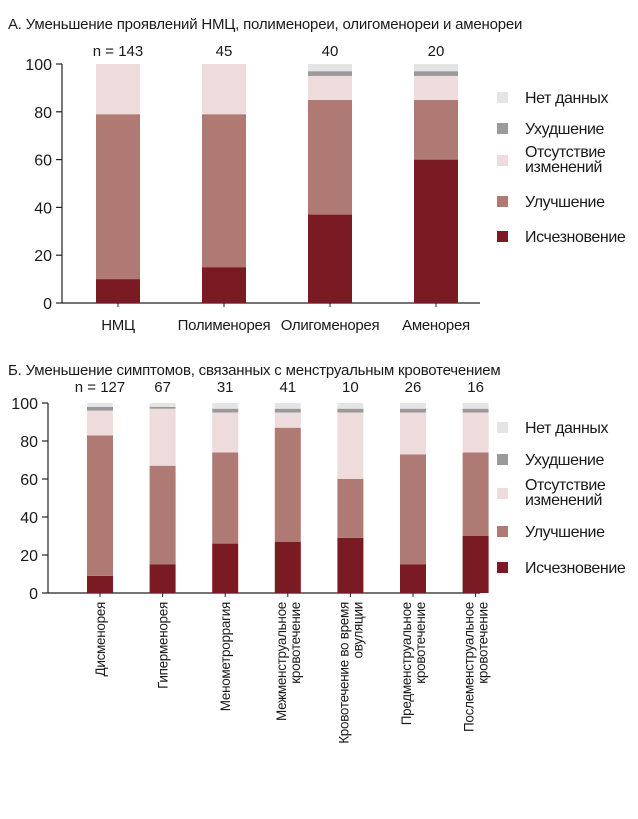 The height and width of the screenshot is (819, 638). Describe the element at coordinates (33, 594) in the screenshot. I see `chart-b-y-tick-label: 0` at that location.